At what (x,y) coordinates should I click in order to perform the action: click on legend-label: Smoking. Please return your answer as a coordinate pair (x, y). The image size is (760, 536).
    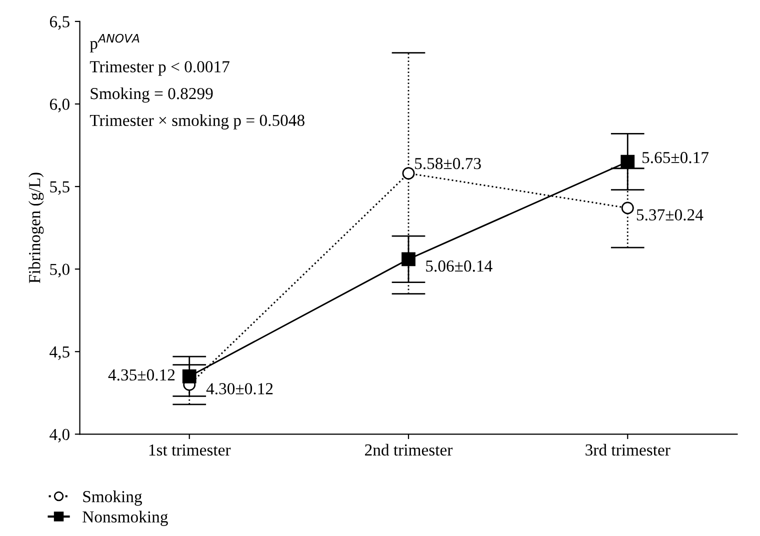
    Looking at the image, I should click on (112, 498).